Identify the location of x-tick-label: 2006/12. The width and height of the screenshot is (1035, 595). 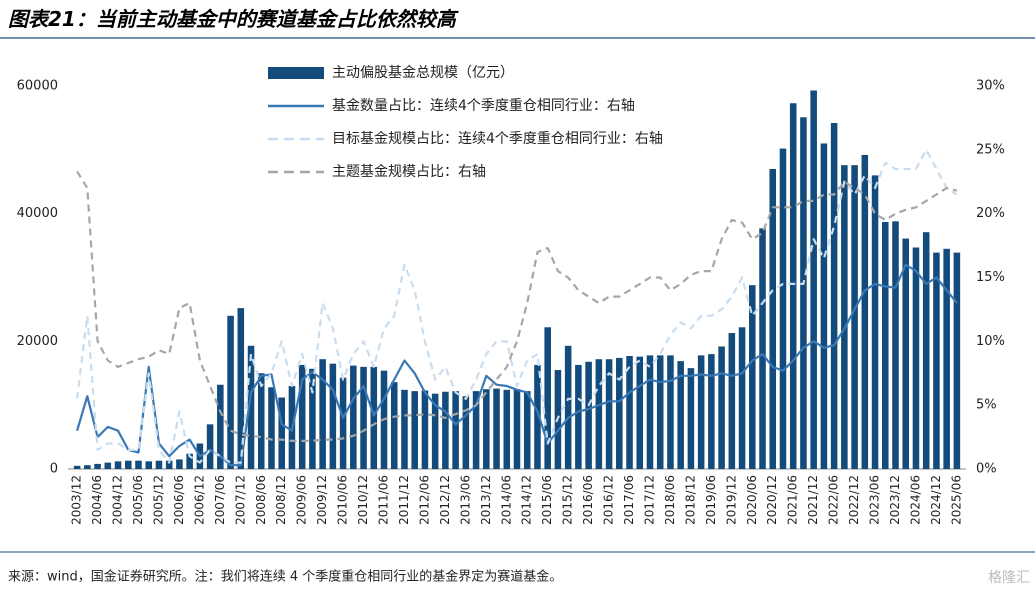
(199, 500).